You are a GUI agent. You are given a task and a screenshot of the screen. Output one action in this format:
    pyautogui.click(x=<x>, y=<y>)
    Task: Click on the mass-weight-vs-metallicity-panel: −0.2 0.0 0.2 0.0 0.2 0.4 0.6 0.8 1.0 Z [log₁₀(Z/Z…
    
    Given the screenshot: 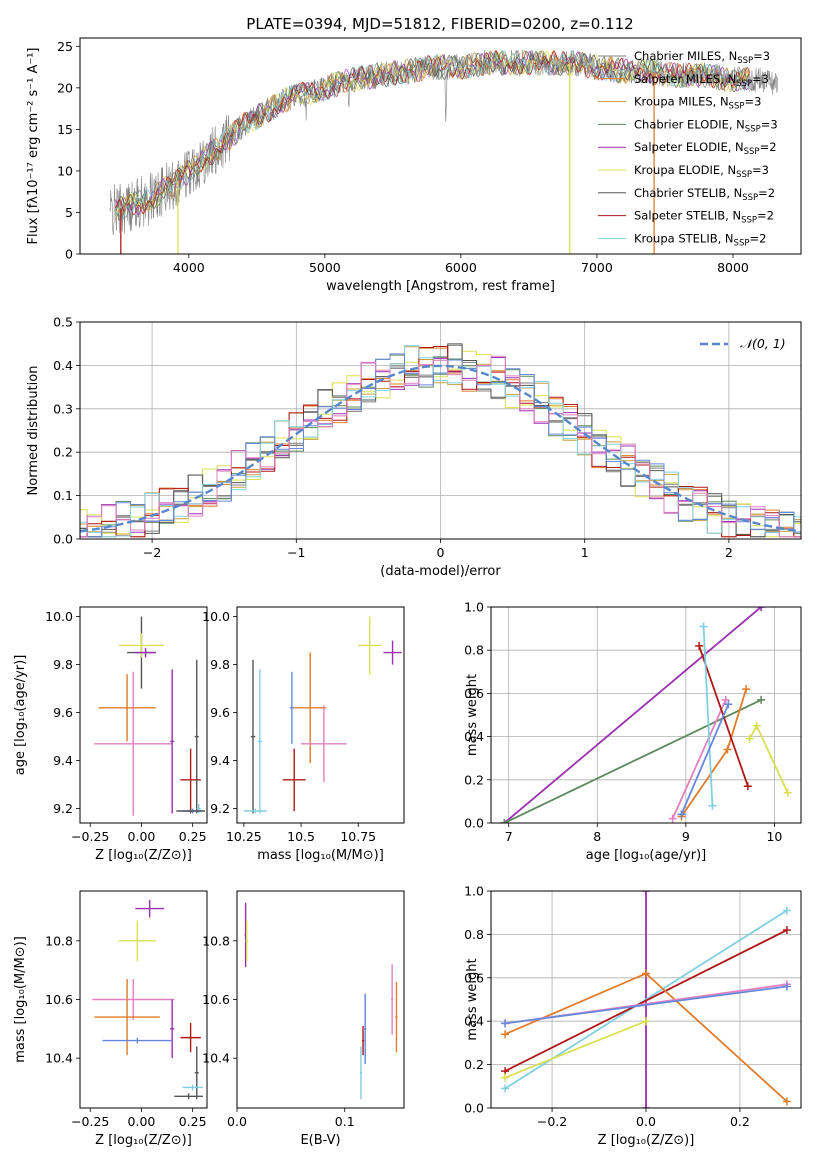 What is the action you would take?
    pyautogui.click(x=633, y=1016)
    